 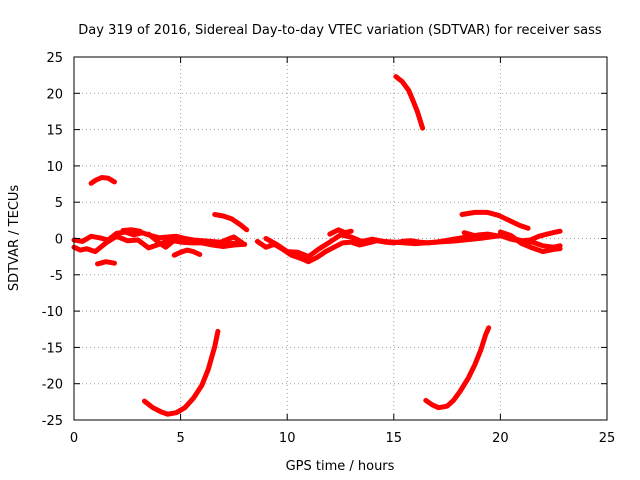 What do you see at coordinates (52, 421) in the screenshot?
I see `y-tick-label: -25` at bounding box center [52, 421].